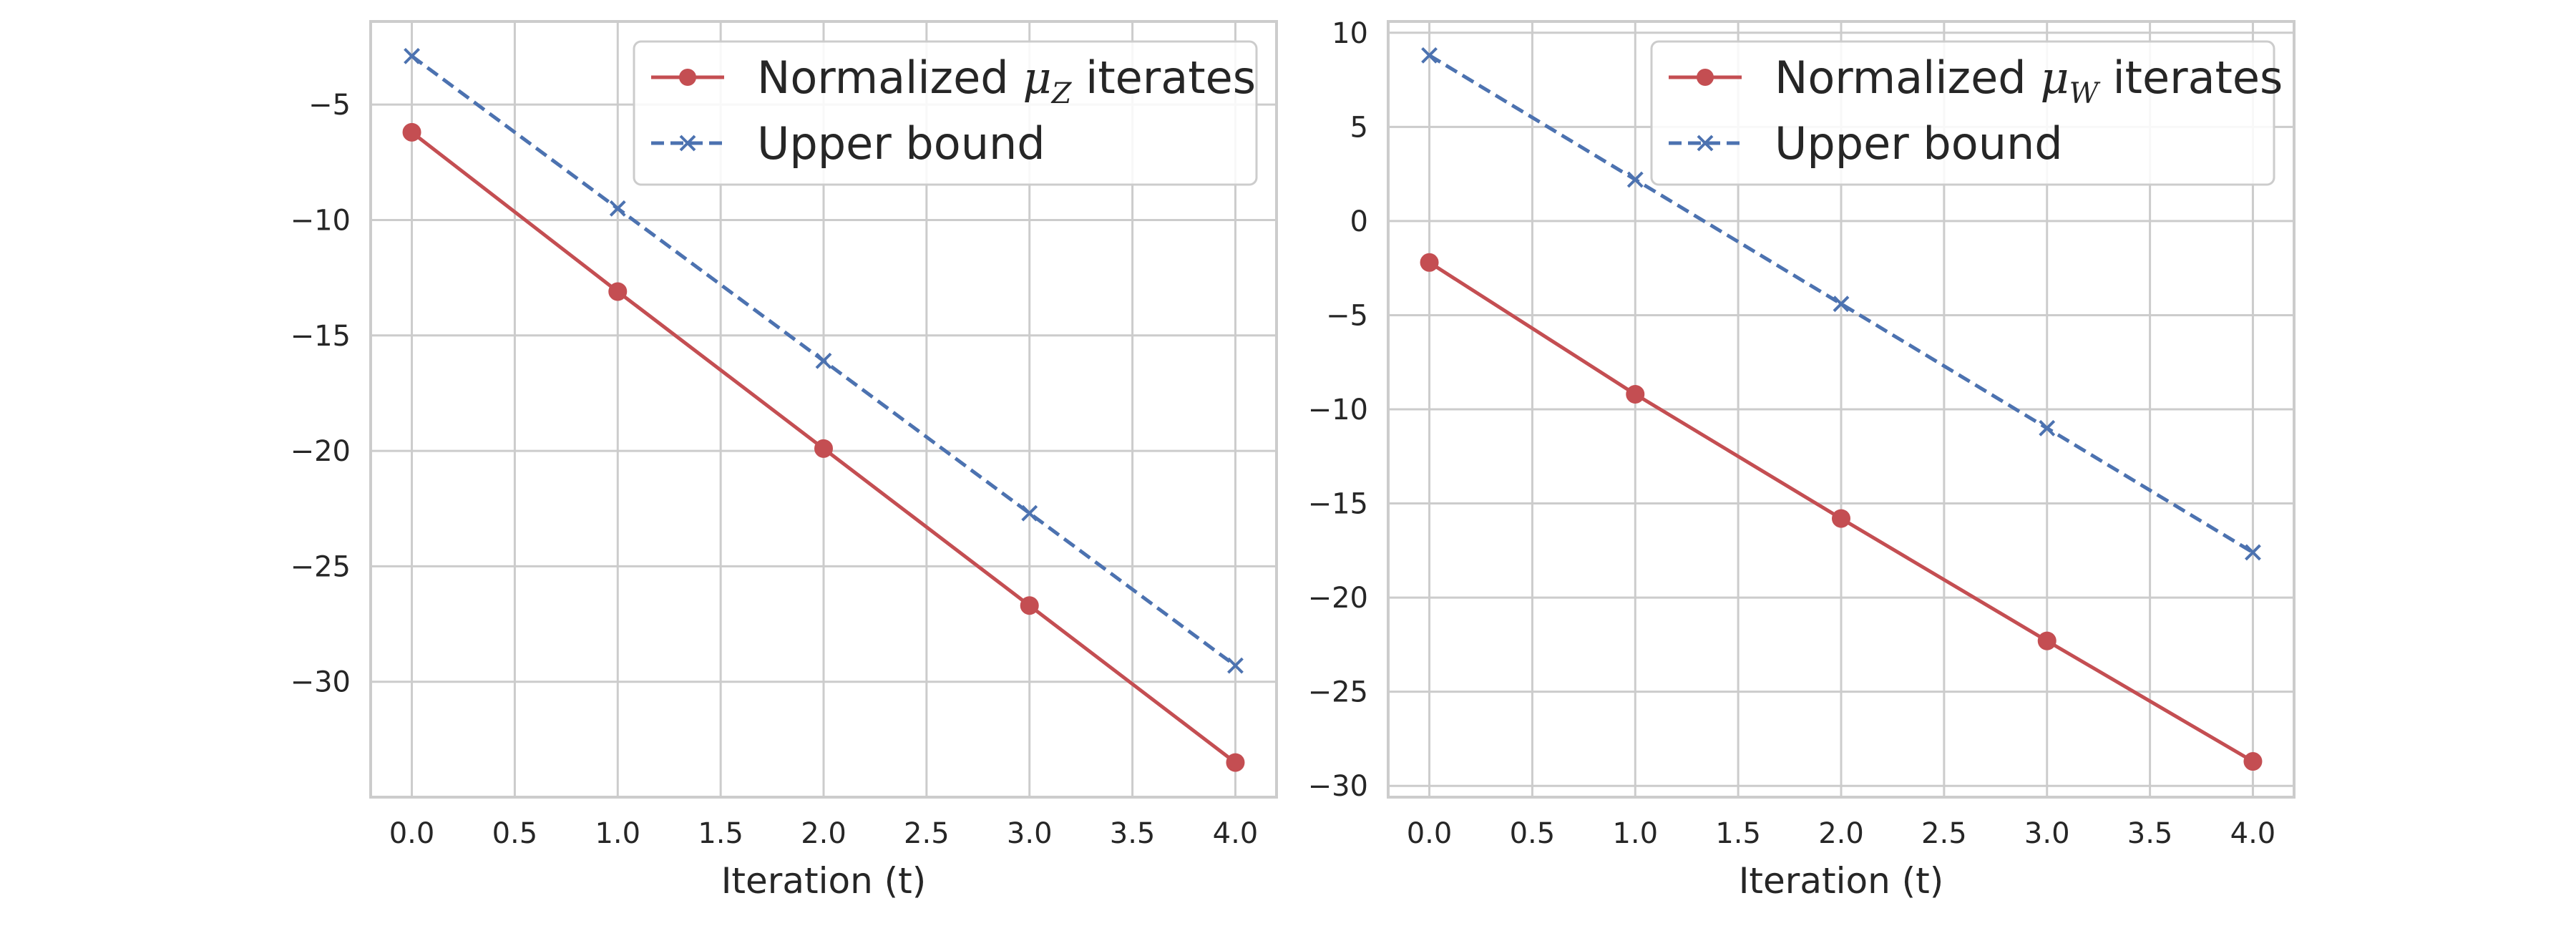 This screenshot has width=2576, height=946. What do you see at coordinates (1359, 128) in the screenshot?
I see `y-tick-label: 5` at bounding box center [1359, 128].